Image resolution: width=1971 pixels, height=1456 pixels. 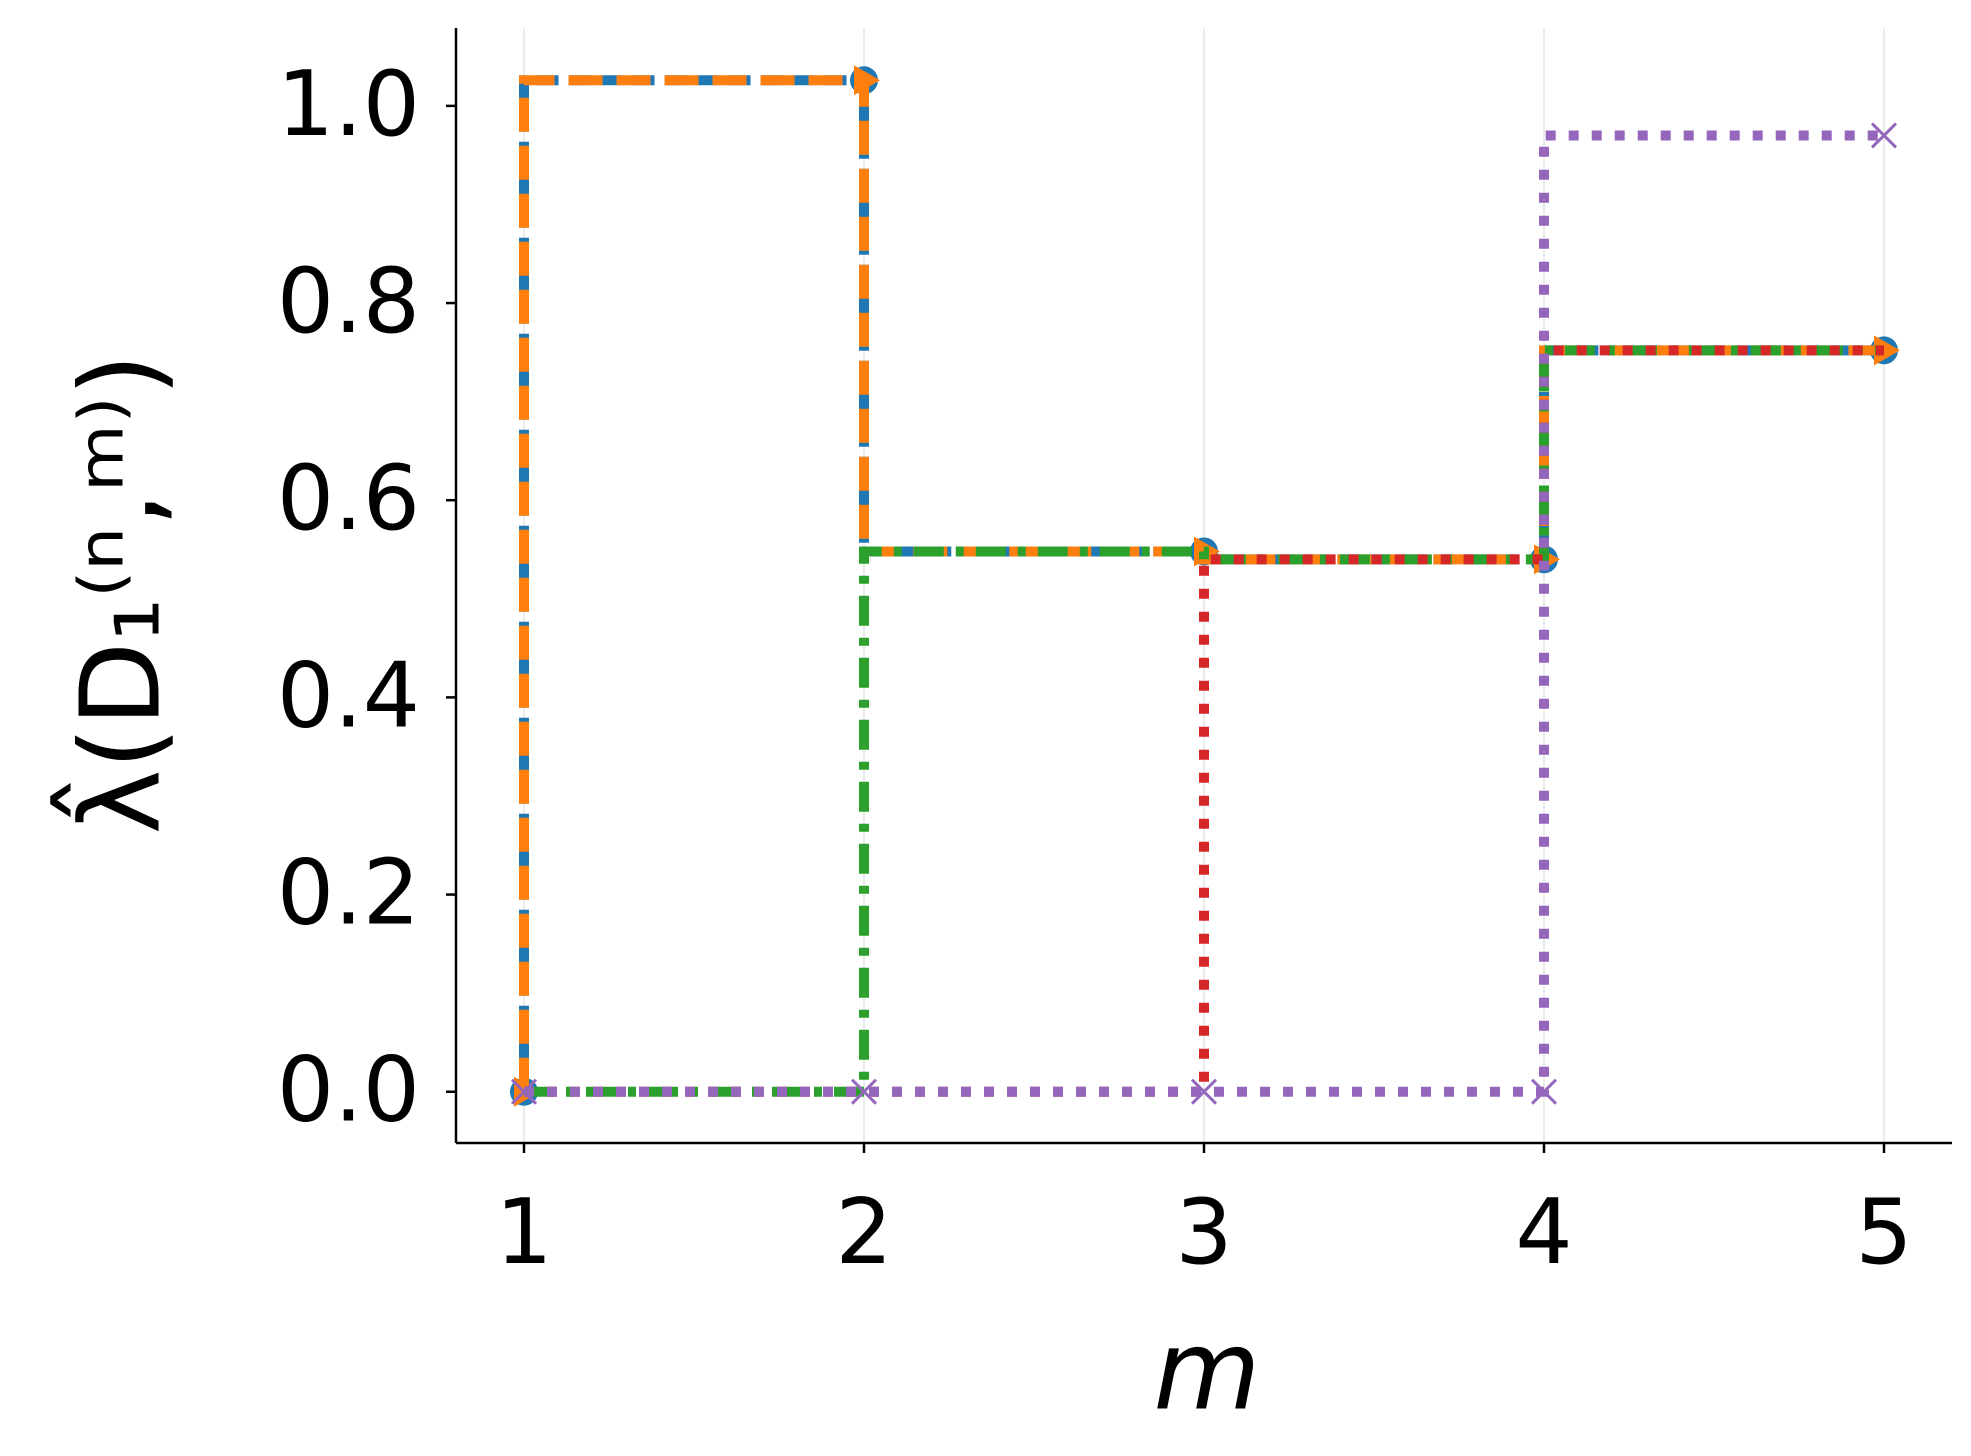 I want to click on y-axis-label: λ̂(D₁⁽ⁿ,ᵐ⁾), so click(x=116, y=593).